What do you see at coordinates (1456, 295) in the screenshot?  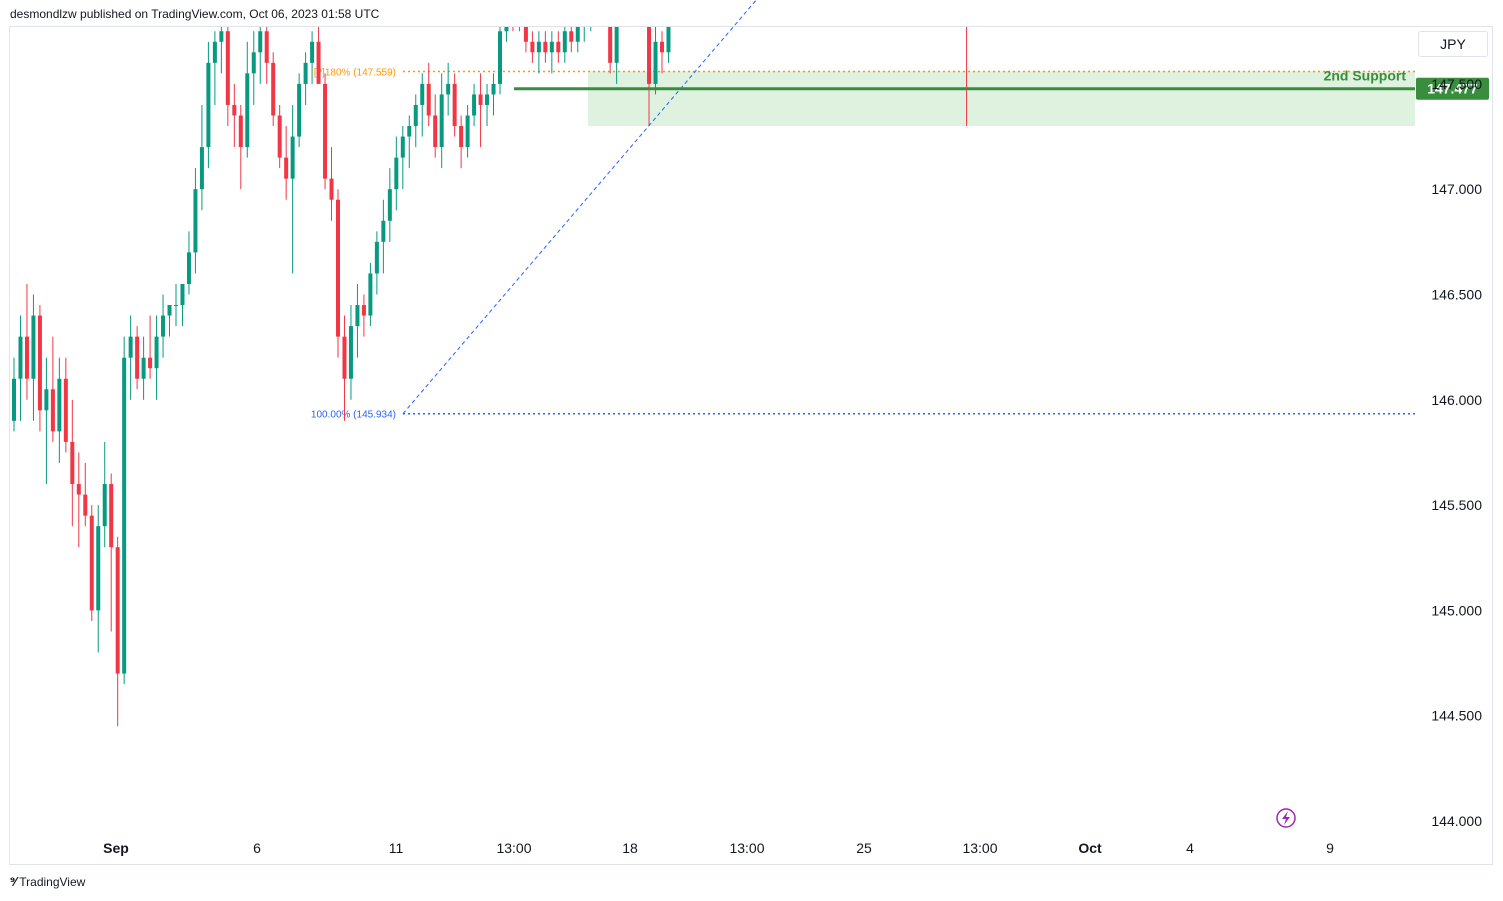 I see `y-tick-label: 146.500` at bounding box center [1456, 295].